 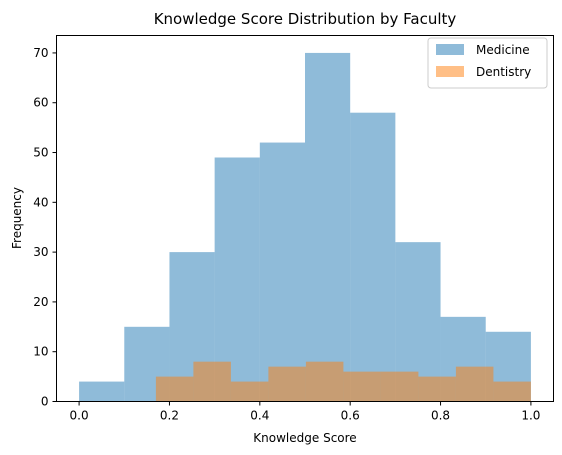 What do you see at coordinates (45, 402) in the screenshot?
I see `y-tick-label: 0` at bounding box center [45, 402].